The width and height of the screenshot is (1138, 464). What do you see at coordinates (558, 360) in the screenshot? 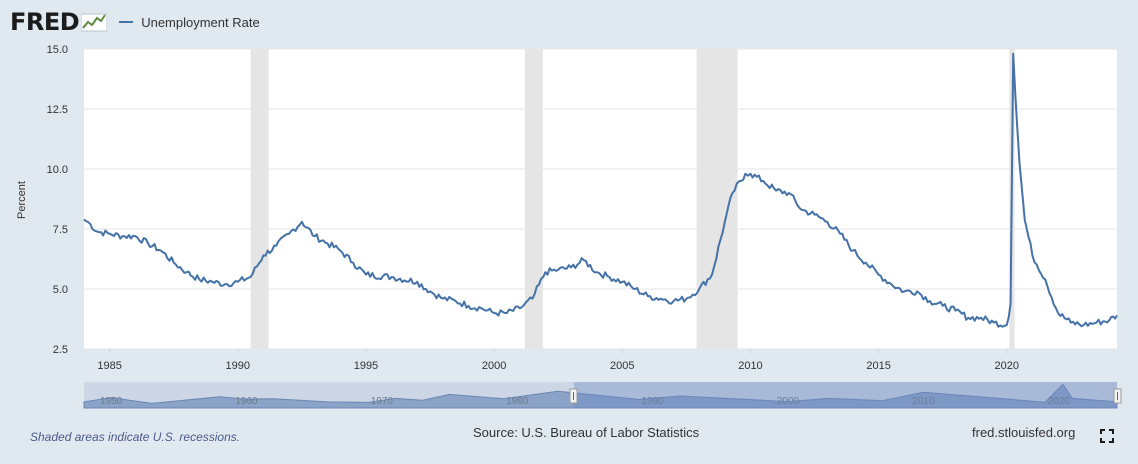
I see `x-axis-tick-labels: 1985 1990 1995 2000 2005 2010 2015 2020` at bounding box center [558, 360].